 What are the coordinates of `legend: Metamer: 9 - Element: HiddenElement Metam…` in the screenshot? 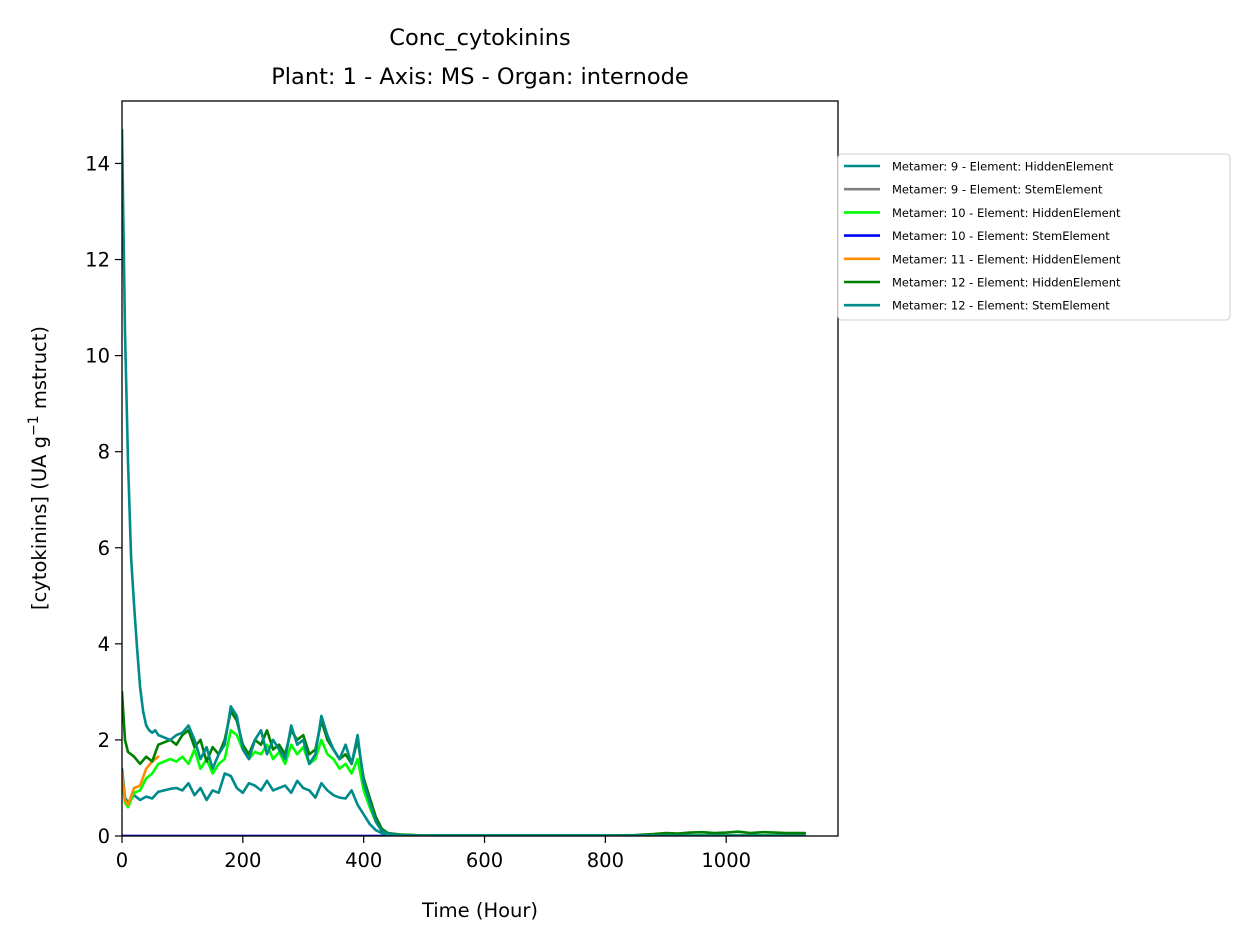 It's located at (1034, 237).